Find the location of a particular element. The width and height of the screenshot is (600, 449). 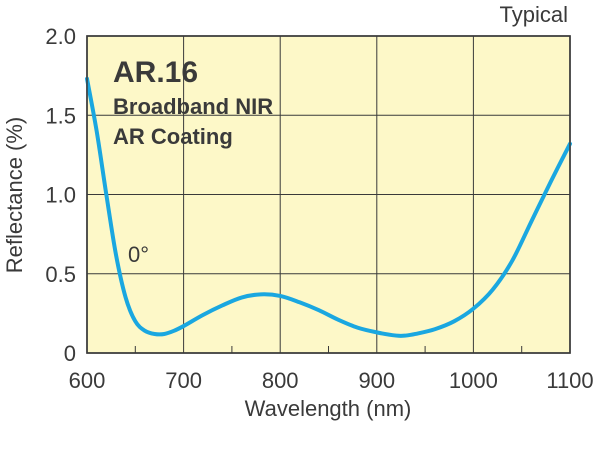

chart-subtitle-line-2: AR Coating is located at coordinates (173, 136).